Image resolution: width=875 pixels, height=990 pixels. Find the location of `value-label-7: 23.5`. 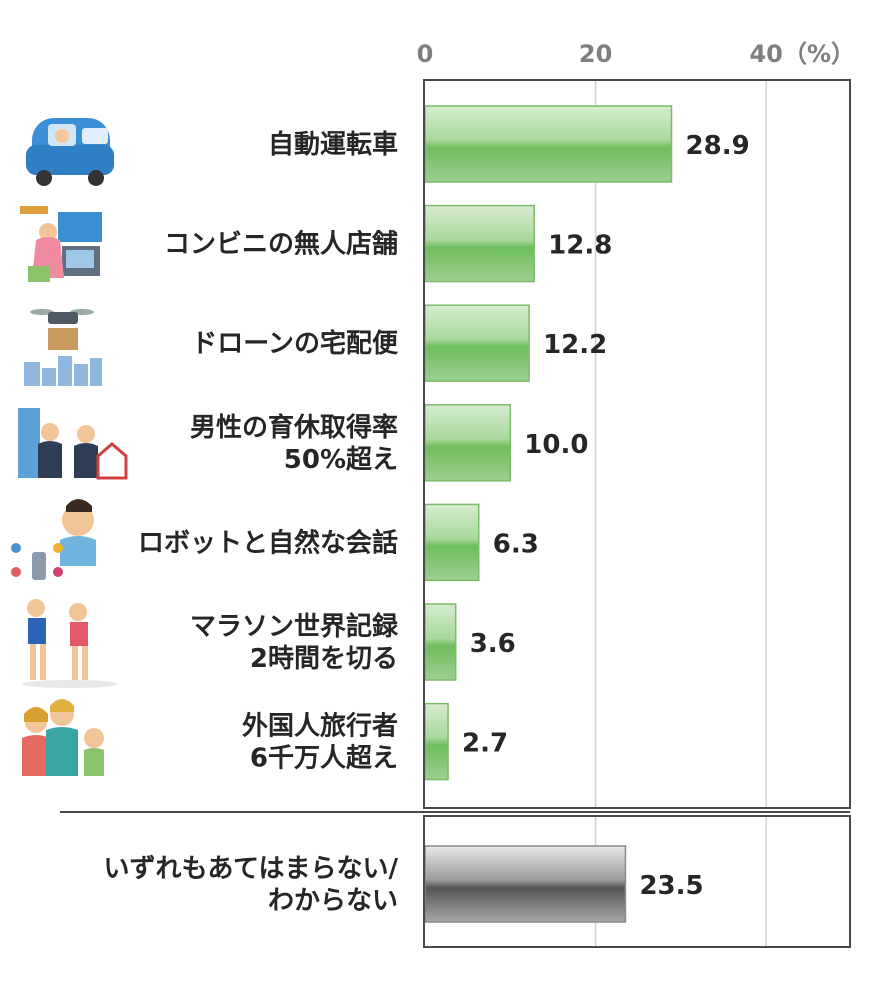

value-label-7: 23.5 is located at coordinates (671, 886).